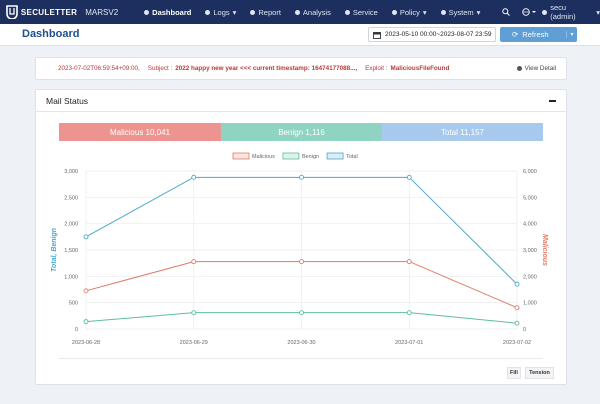  What do you see at coordinates (71, 251) in the screenshot?
I see `y-tick-label: 1,500` at bounding box center [71, 251].